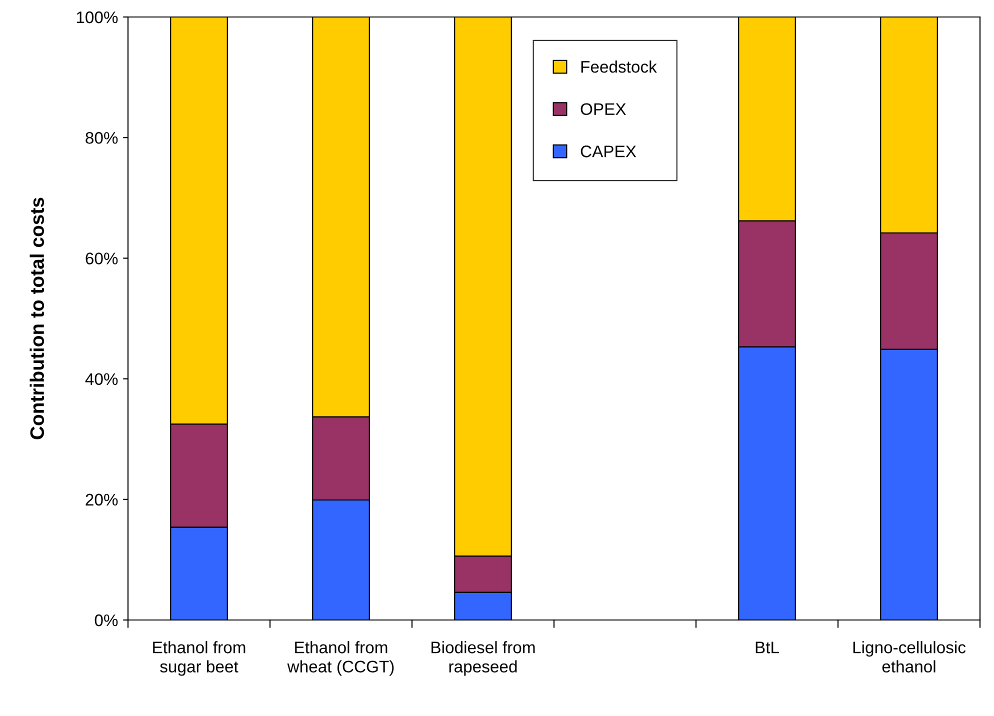  I want to click on legend-label: CAPEX, so click(608, 152).